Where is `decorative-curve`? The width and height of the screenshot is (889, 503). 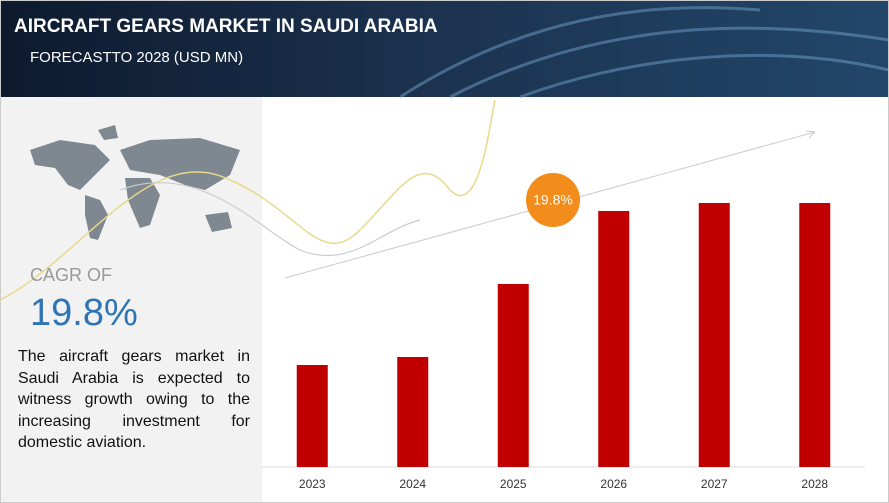 decorative-curve is located at coordinates (270, 219).